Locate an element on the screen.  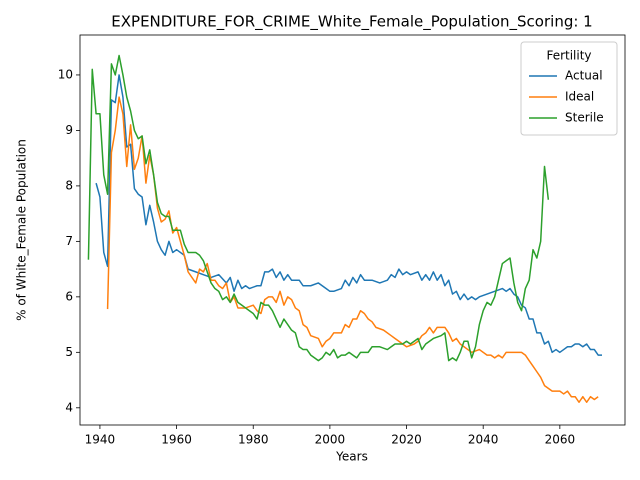
y-tick-label: 9 is located at coordinates (69, 130).